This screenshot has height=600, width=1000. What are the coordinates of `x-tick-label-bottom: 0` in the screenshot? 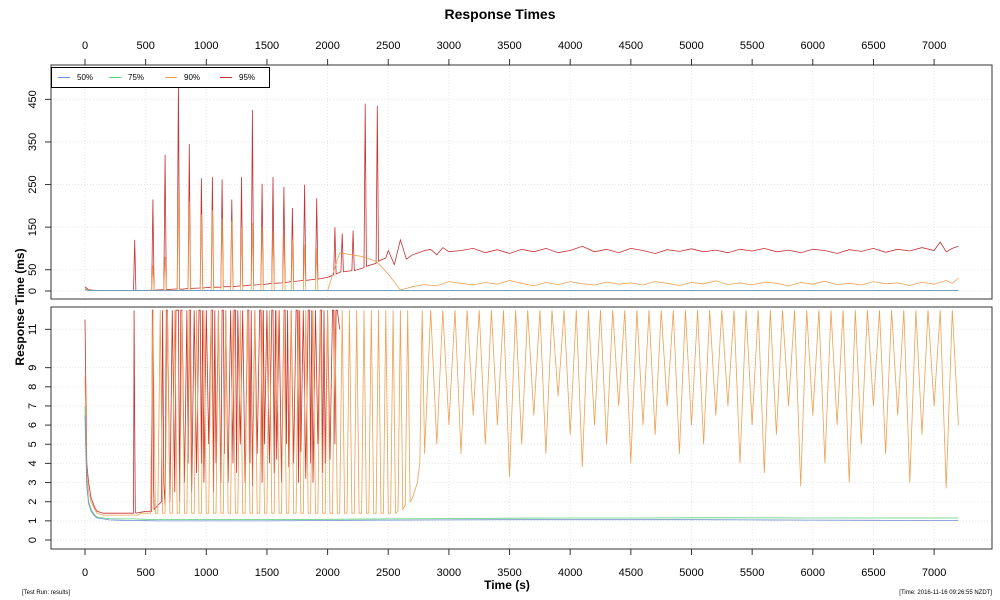 It's located at (85, 573).